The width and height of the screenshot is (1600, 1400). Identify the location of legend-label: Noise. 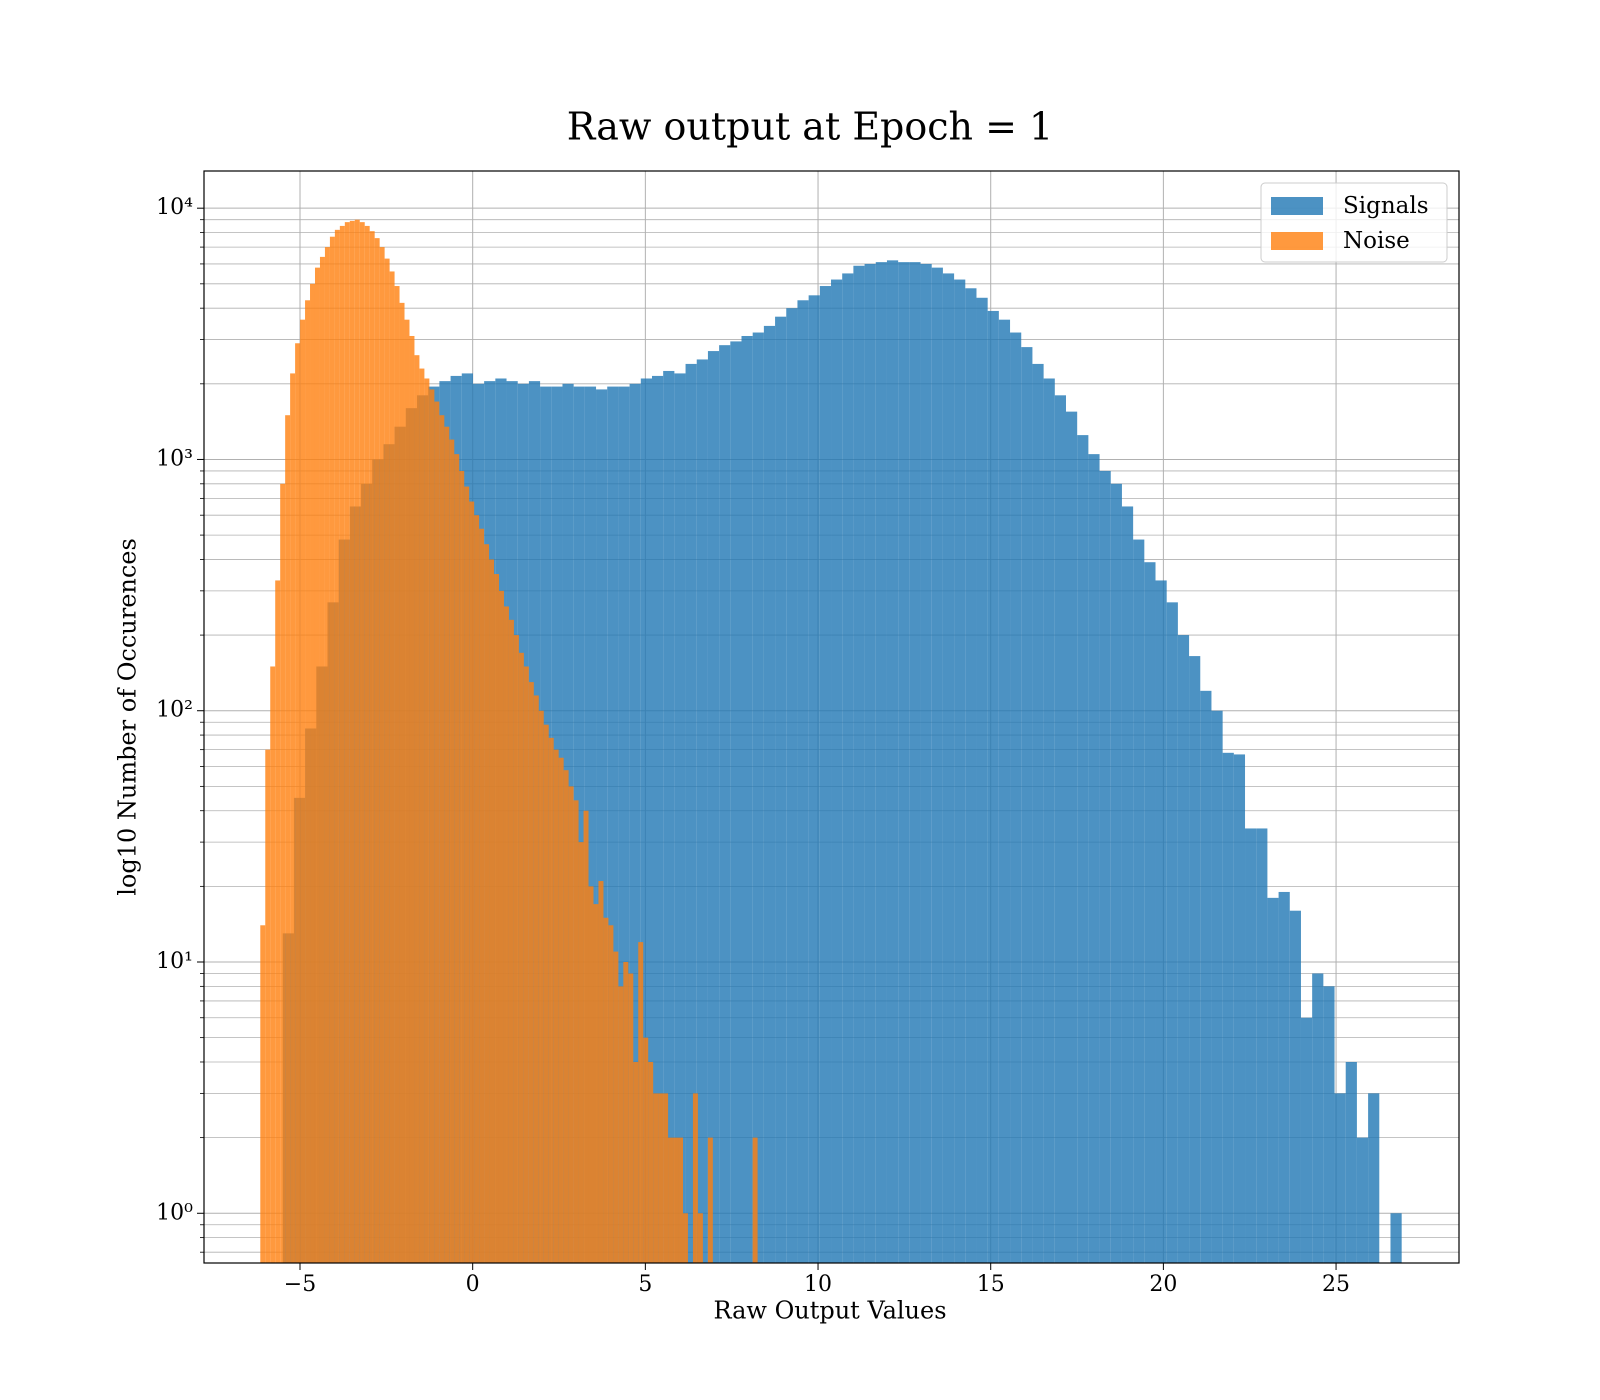
(1376, 241).